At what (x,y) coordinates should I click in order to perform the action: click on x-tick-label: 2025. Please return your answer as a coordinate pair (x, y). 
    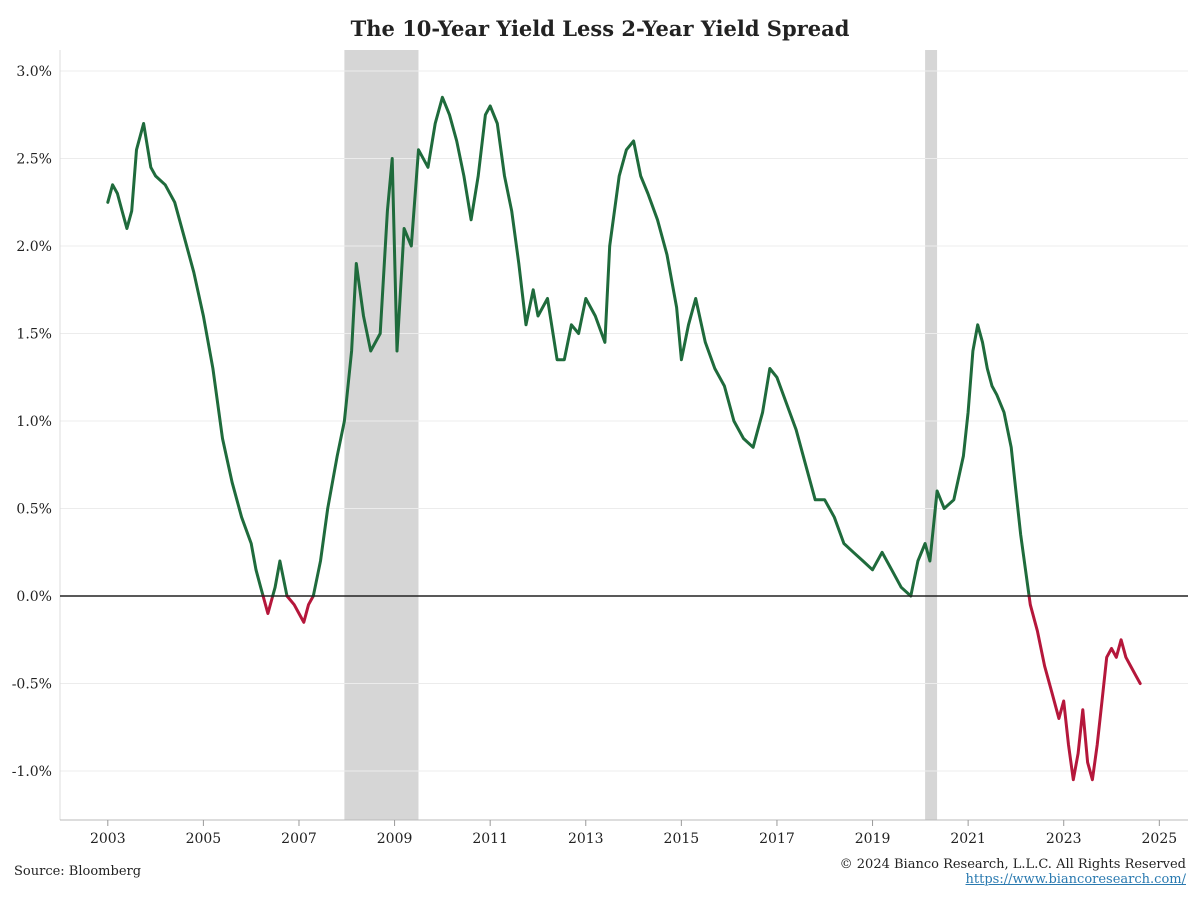
    Looking at the image, I should click on (1160, 839).